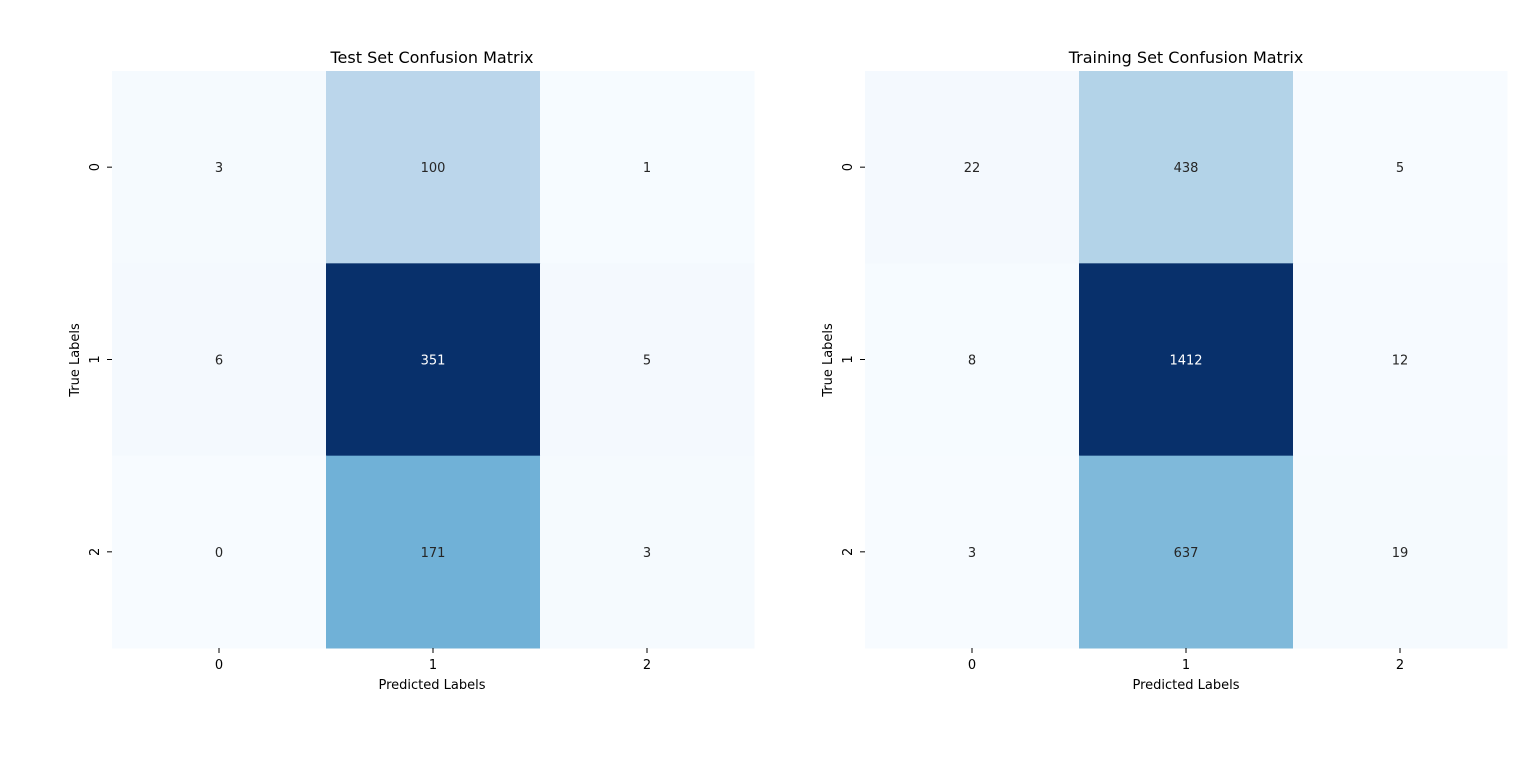 Image resolution: width=1536 pixels, height=759 pixels. I want to click on cell-value-label: 1, so click(647, 168).